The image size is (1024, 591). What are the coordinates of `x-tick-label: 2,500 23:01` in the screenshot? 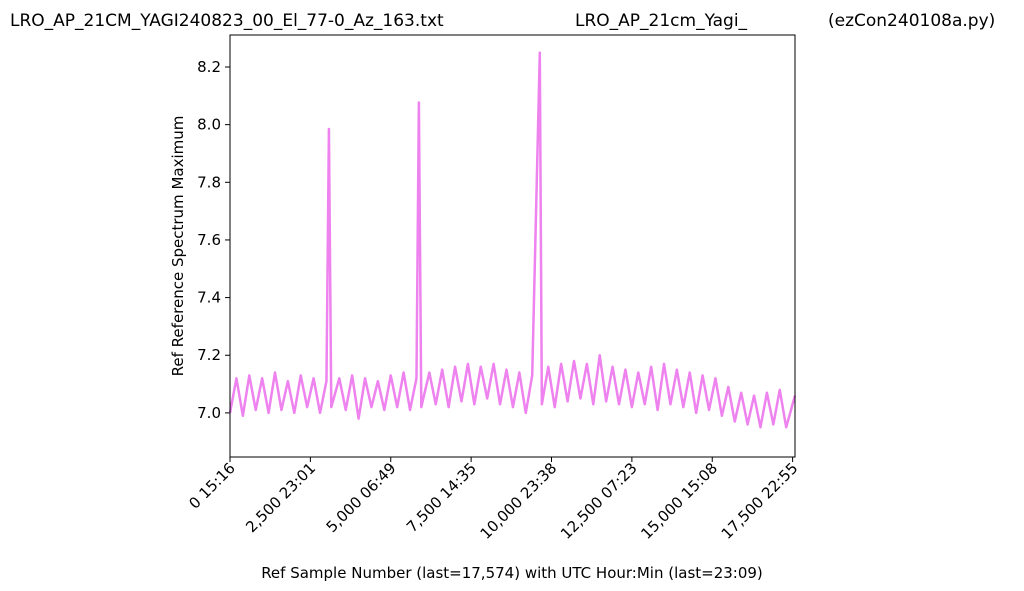 It's located at (280, 497).